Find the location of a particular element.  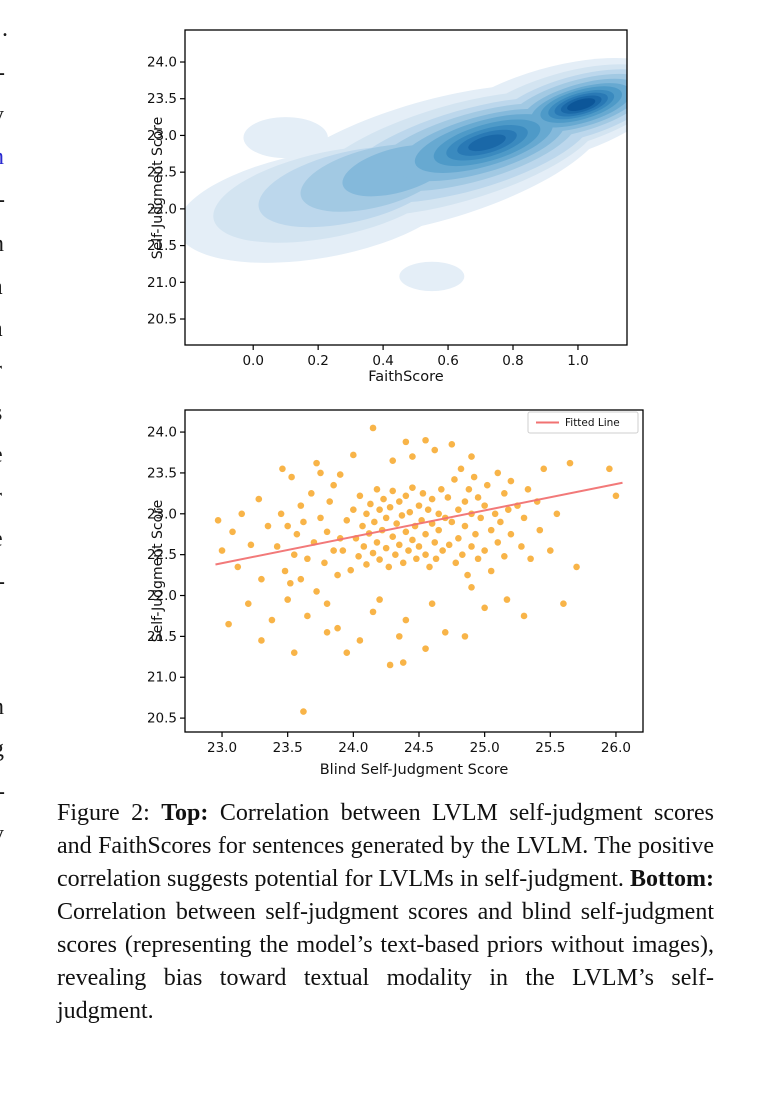

x-tick-label: 0.8 is located at coordinates (512, 361).